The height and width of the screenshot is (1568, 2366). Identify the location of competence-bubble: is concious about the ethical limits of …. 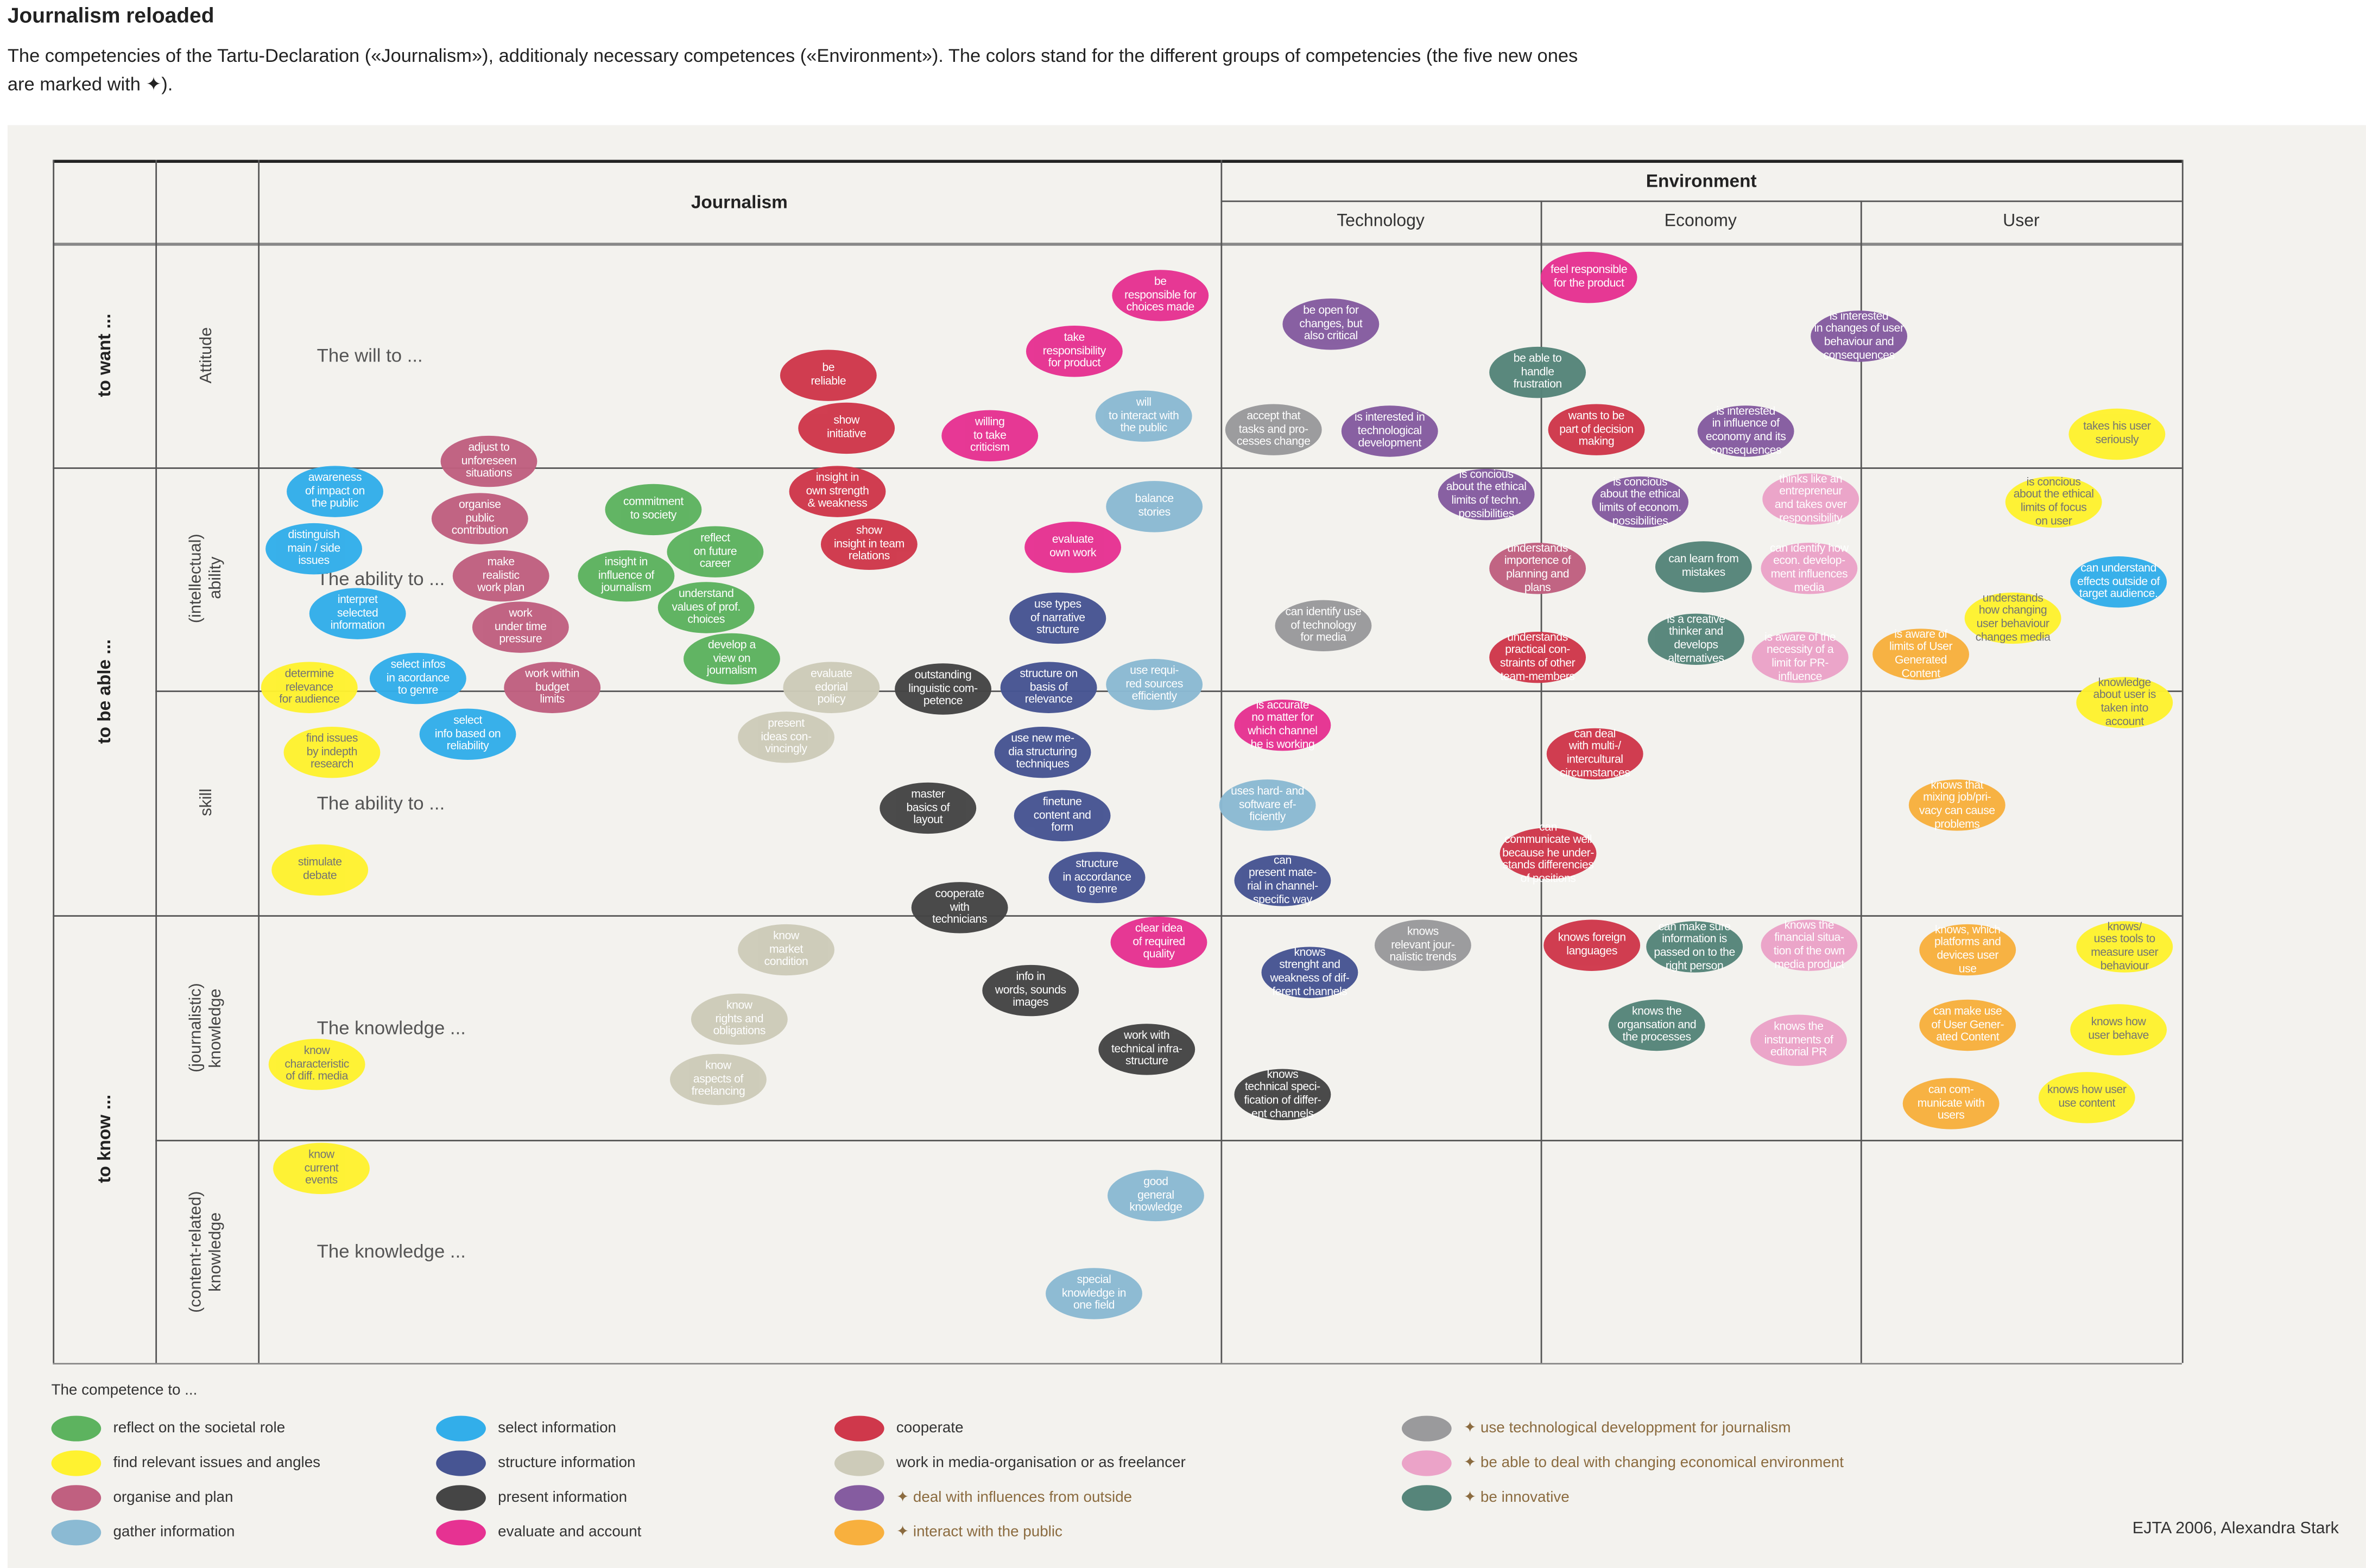
(1641, 501).